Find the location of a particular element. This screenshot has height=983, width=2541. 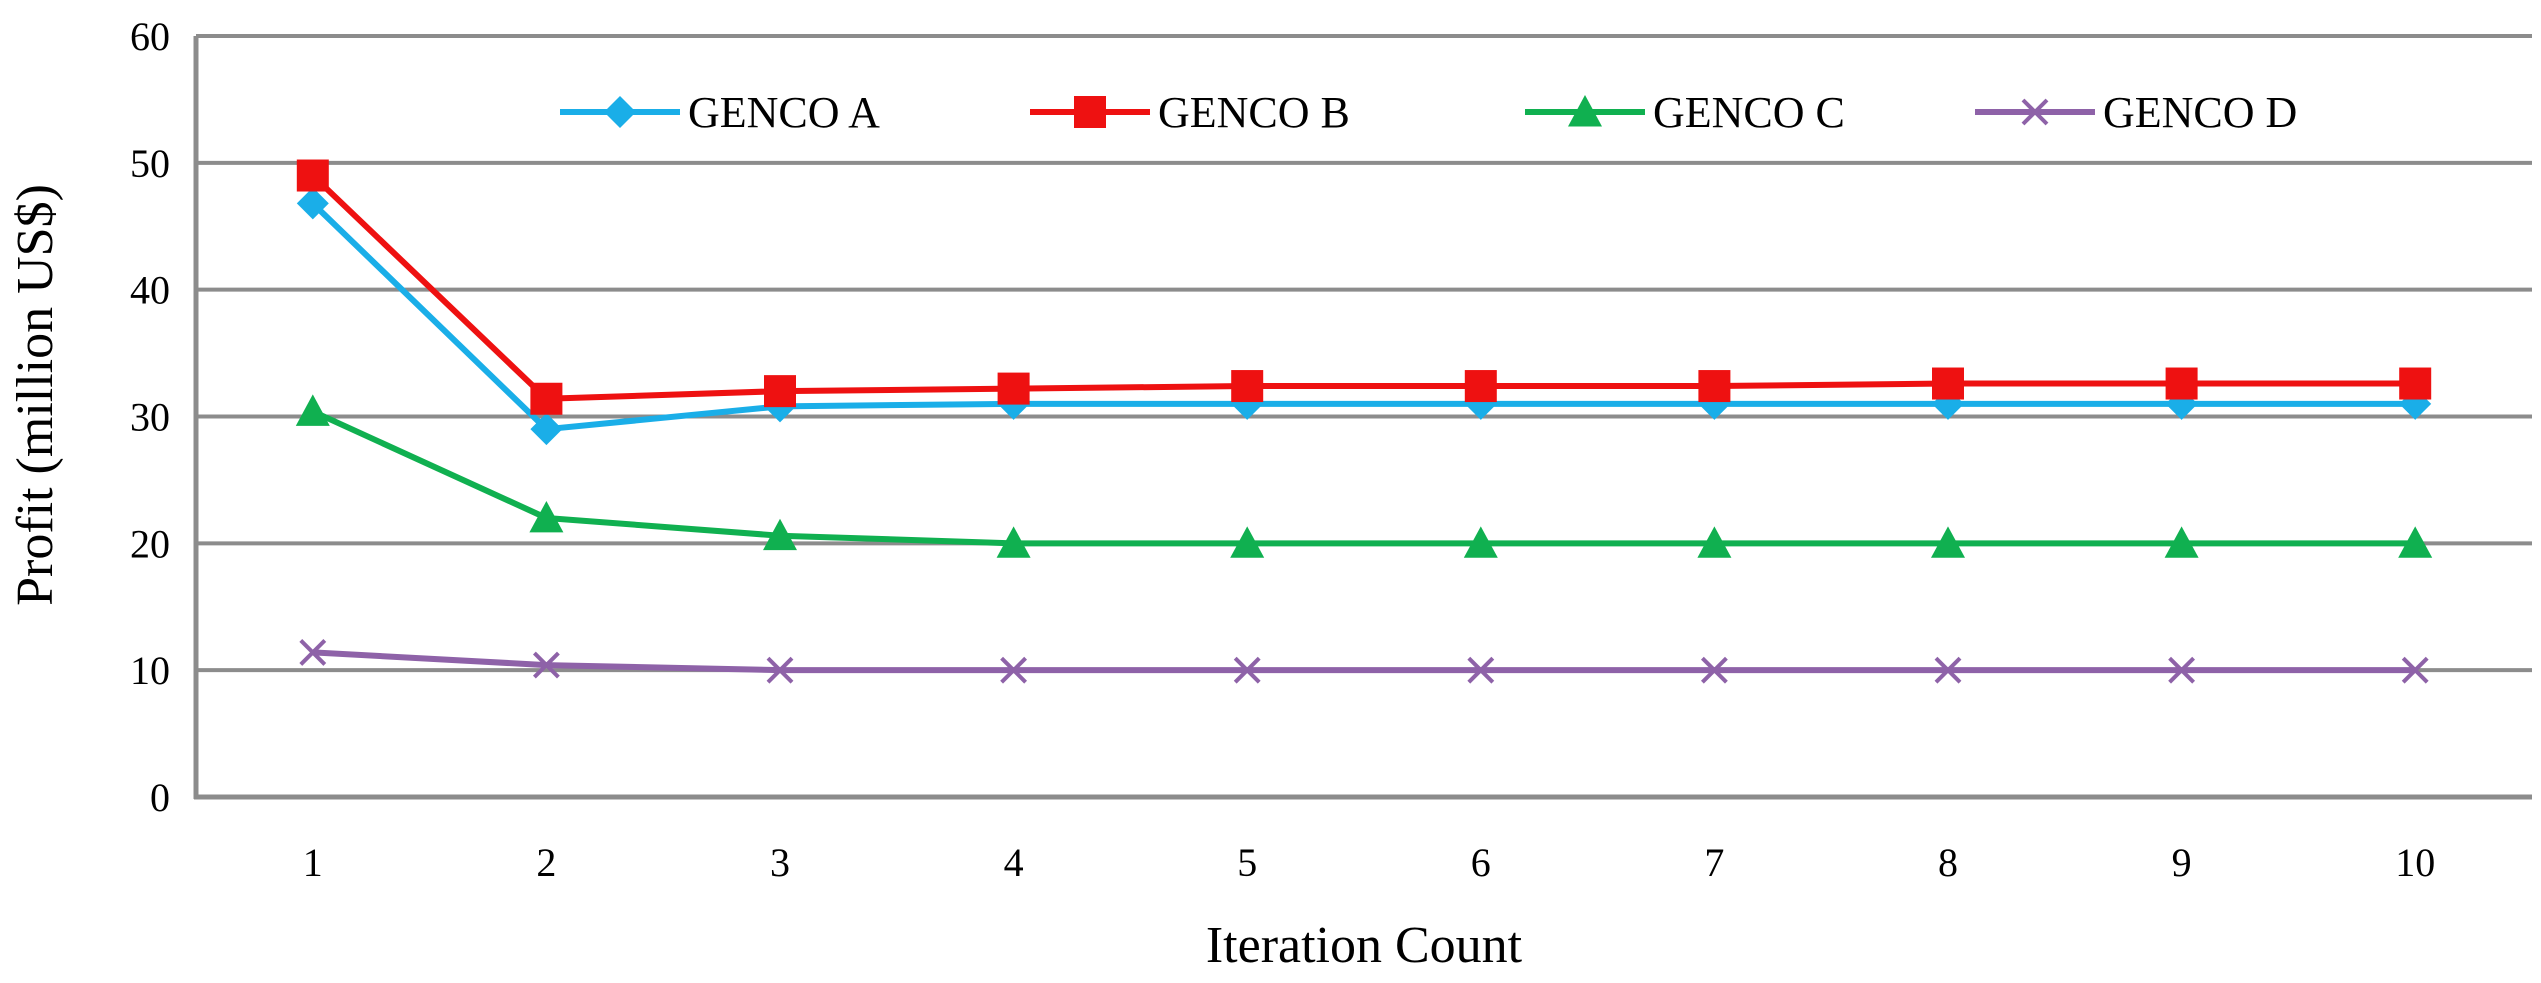

series-line-genco-c is located at coordinates (1363, 477).